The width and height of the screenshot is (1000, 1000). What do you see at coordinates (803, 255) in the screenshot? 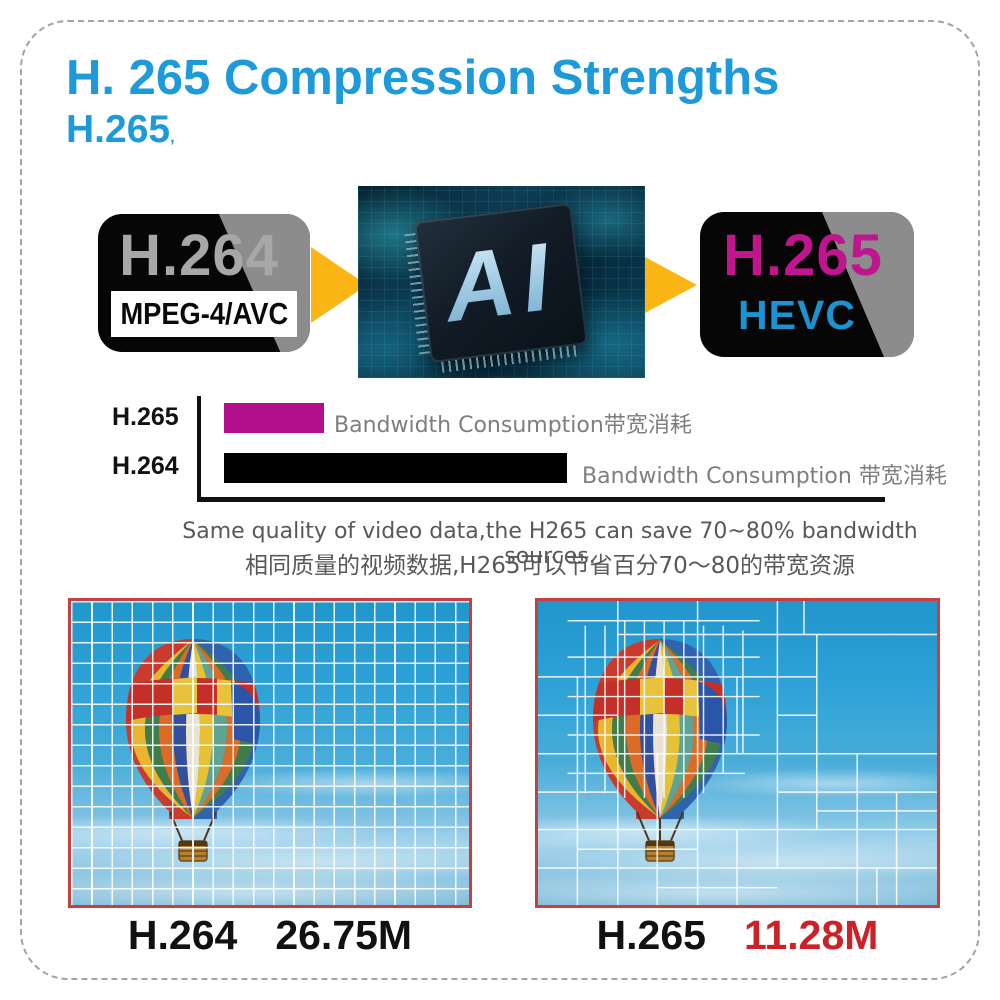
I see `h265-badge-title: H.265` at bounding box center [803, 255].